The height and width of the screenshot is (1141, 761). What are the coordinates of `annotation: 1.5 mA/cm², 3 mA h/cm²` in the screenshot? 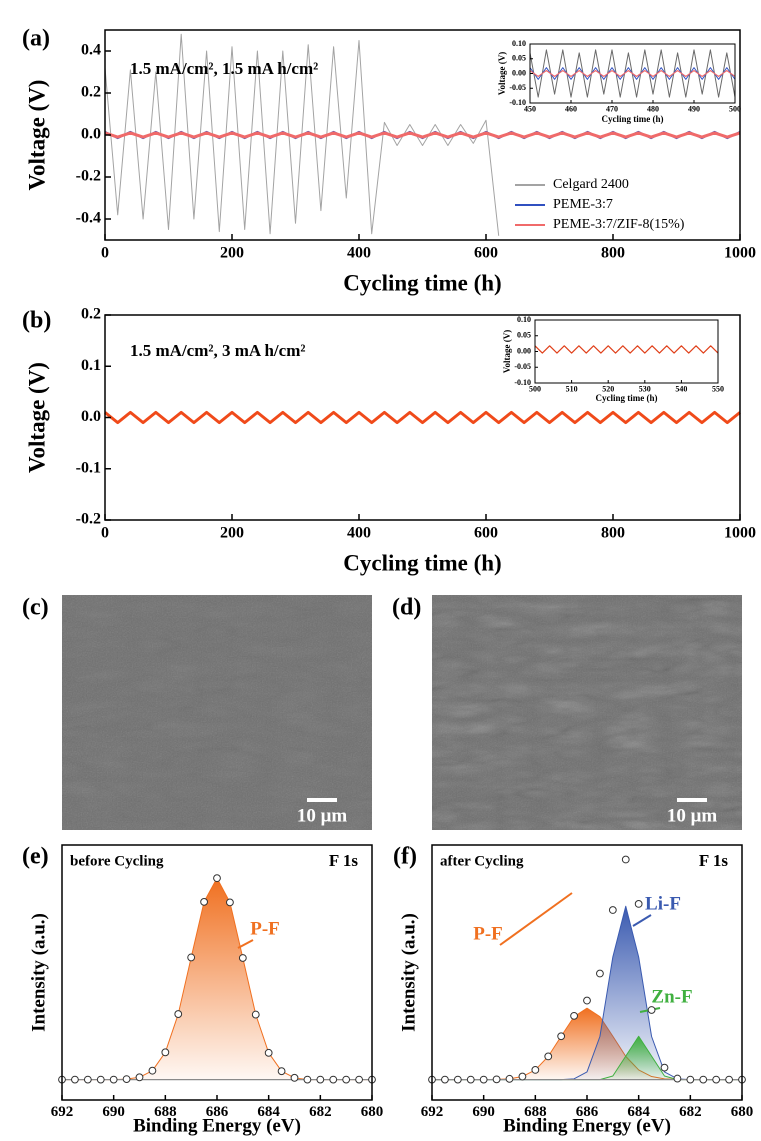 It's located at (217, 350).